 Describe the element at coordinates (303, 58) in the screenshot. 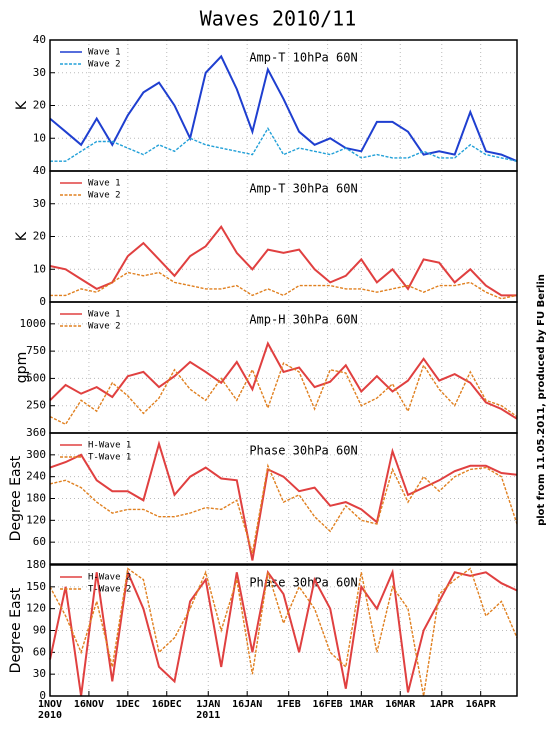

I see `panel-title: Amp-T 10hPa 60N` at that location.